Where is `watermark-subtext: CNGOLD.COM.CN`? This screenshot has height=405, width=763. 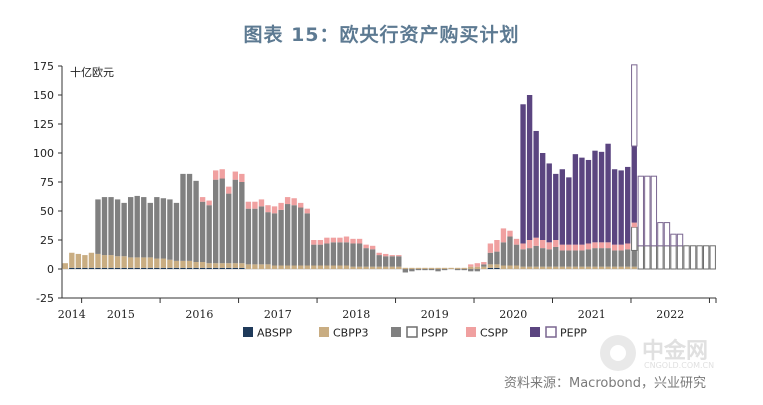
watermark-subtext: CNGOLD.COM.CN is located at coordinates (679, 365).